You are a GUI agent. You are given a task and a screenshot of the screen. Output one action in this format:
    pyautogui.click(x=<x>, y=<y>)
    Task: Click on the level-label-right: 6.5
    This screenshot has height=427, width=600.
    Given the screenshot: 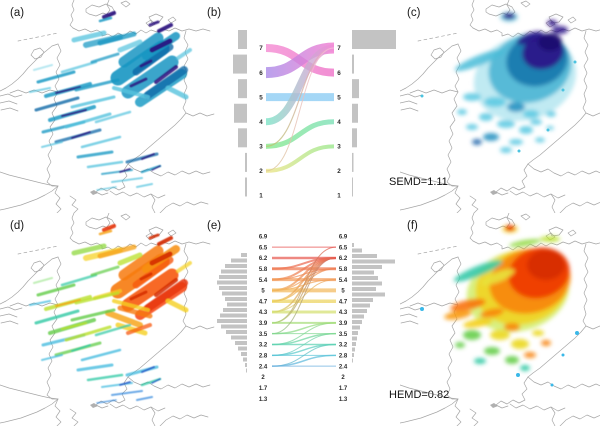 What is the action you would take?
    pyautogui.click(x=343, y=248)
    